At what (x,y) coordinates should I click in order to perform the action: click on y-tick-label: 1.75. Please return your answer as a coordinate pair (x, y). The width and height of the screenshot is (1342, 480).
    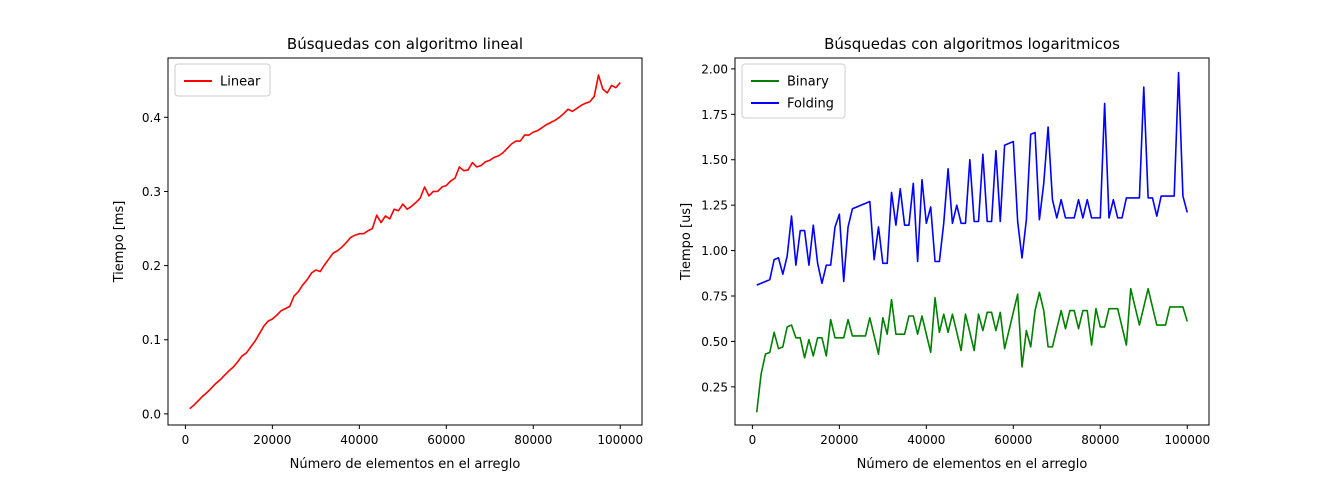
    Looking at the image, I should click on (714, 115).